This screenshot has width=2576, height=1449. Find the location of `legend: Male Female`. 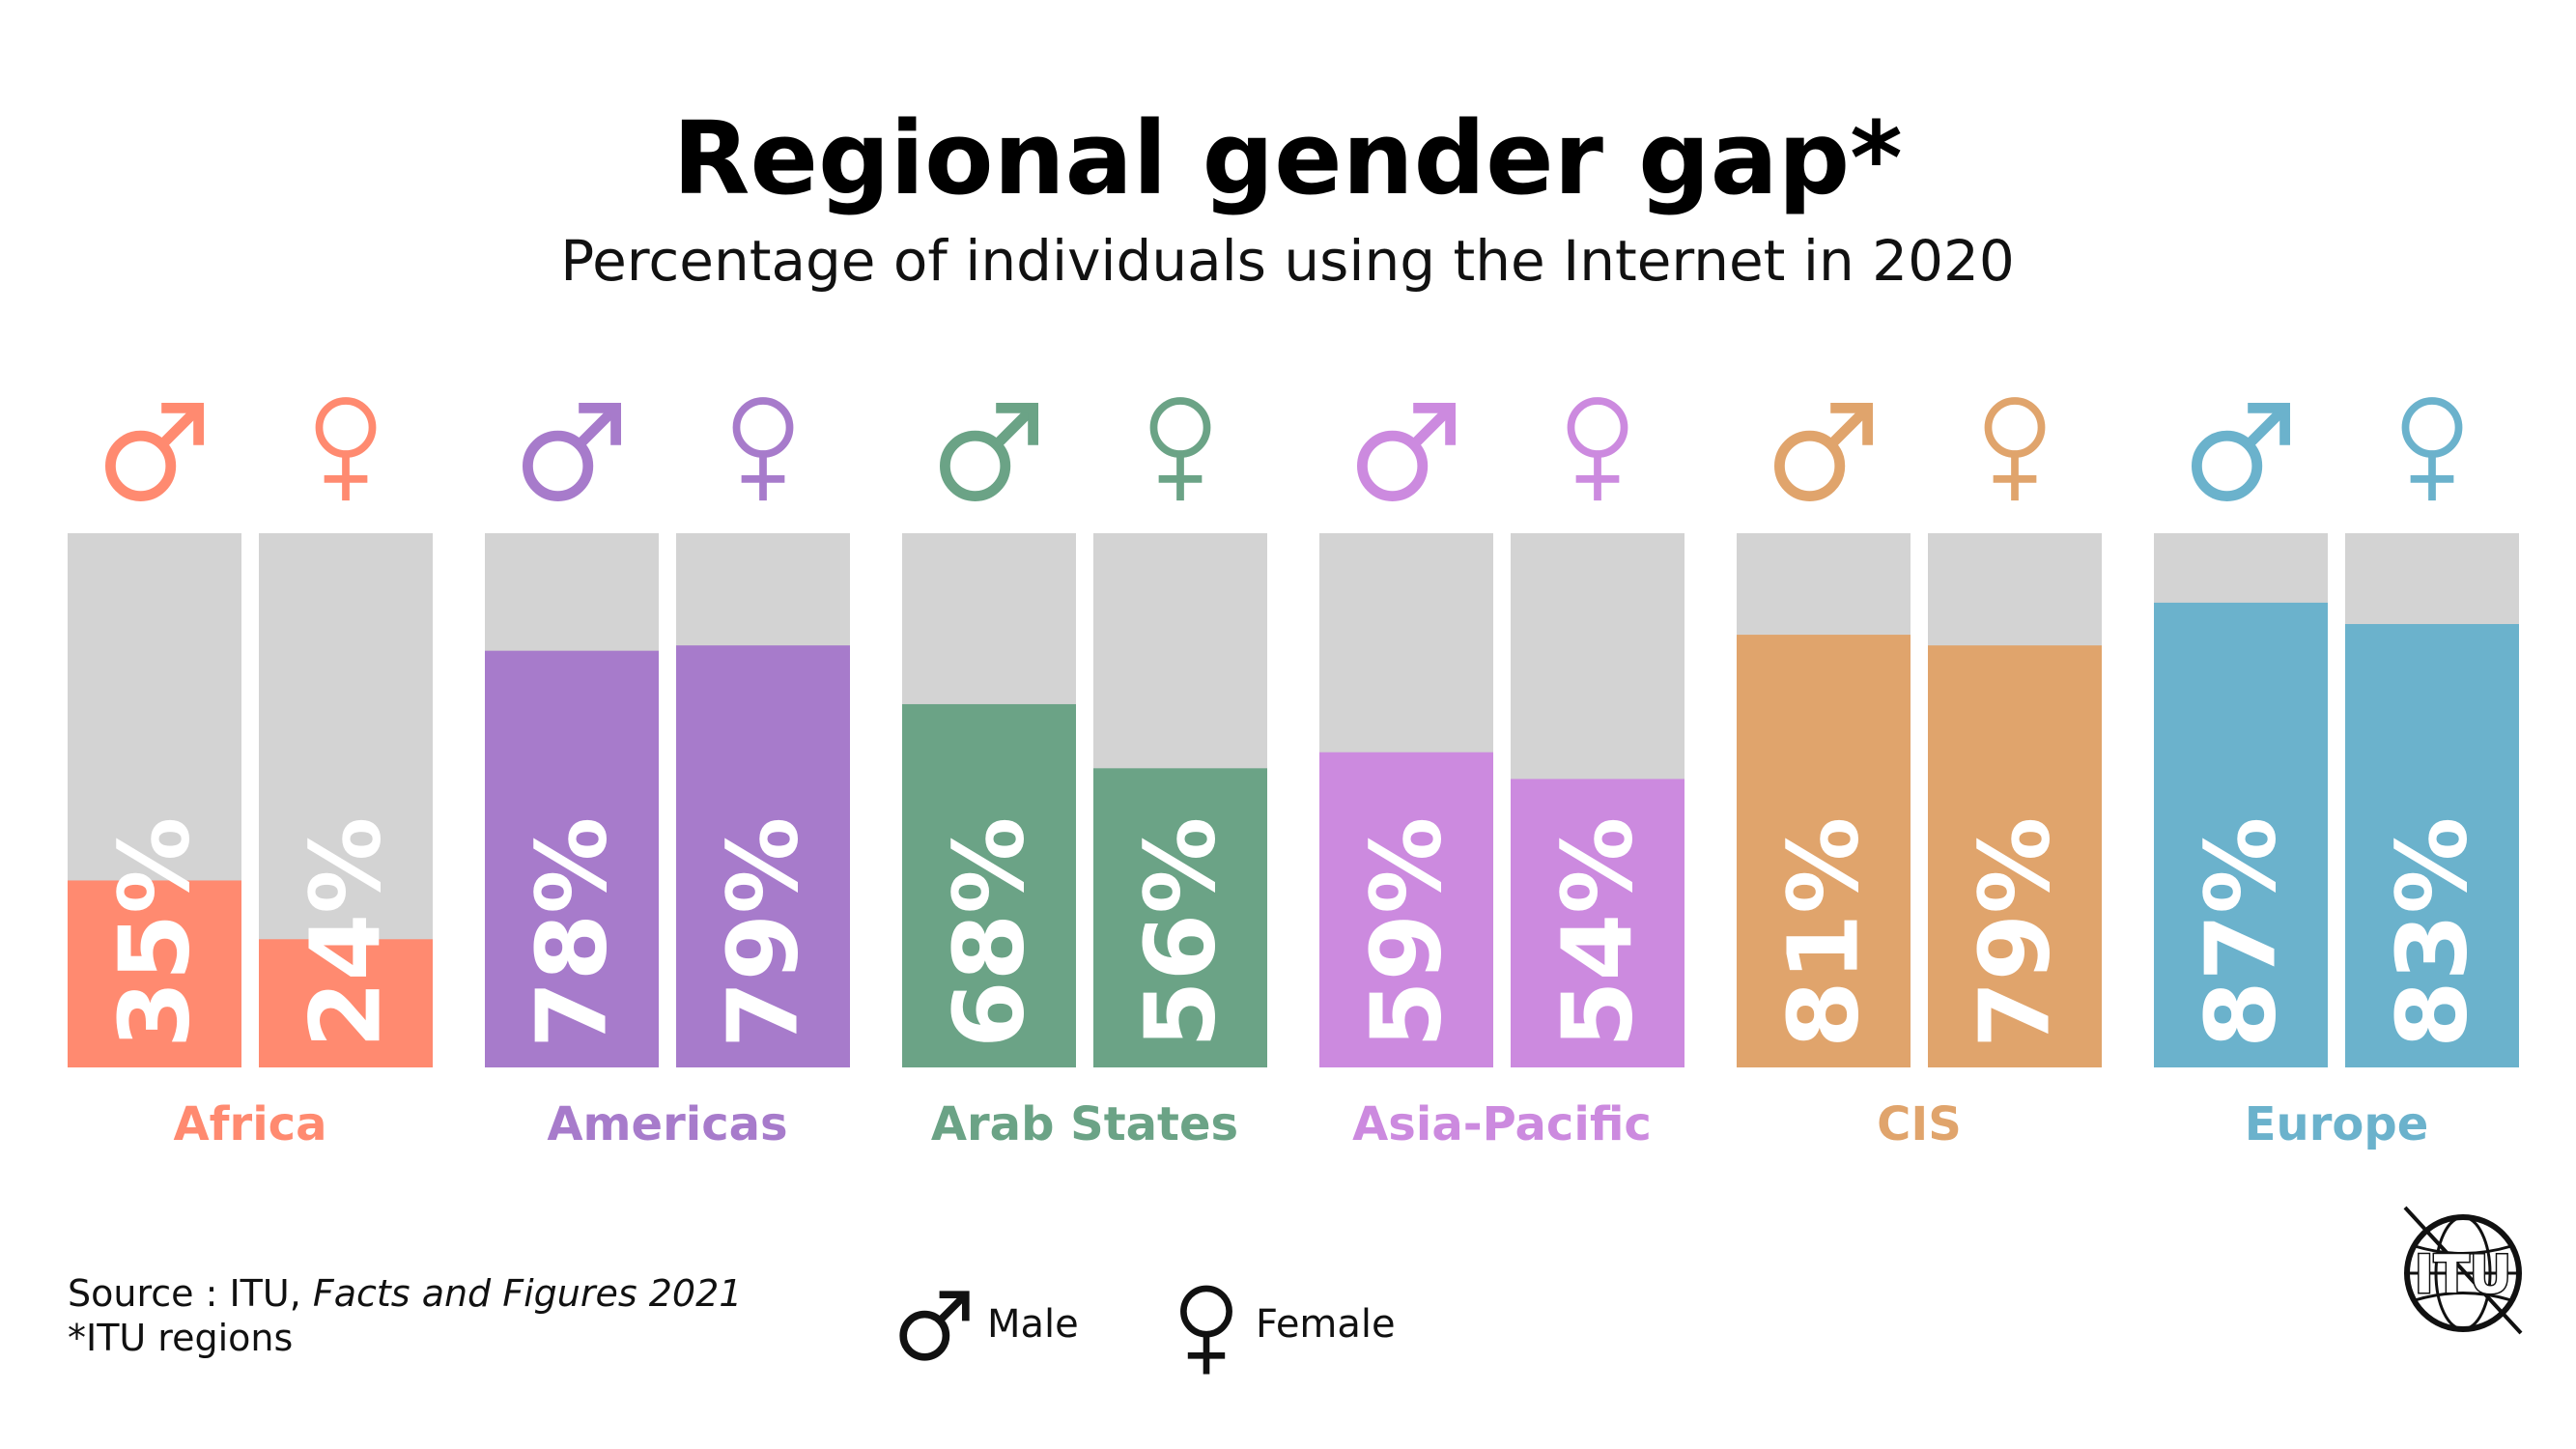

legend: Male Female is located at coordinates (1149, 1332).